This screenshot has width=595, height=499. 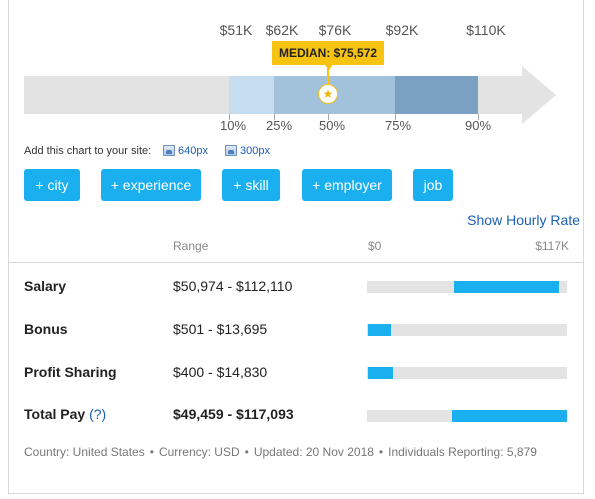 I want to click on embed-300-link: 300px, so click(x=247, y=151).